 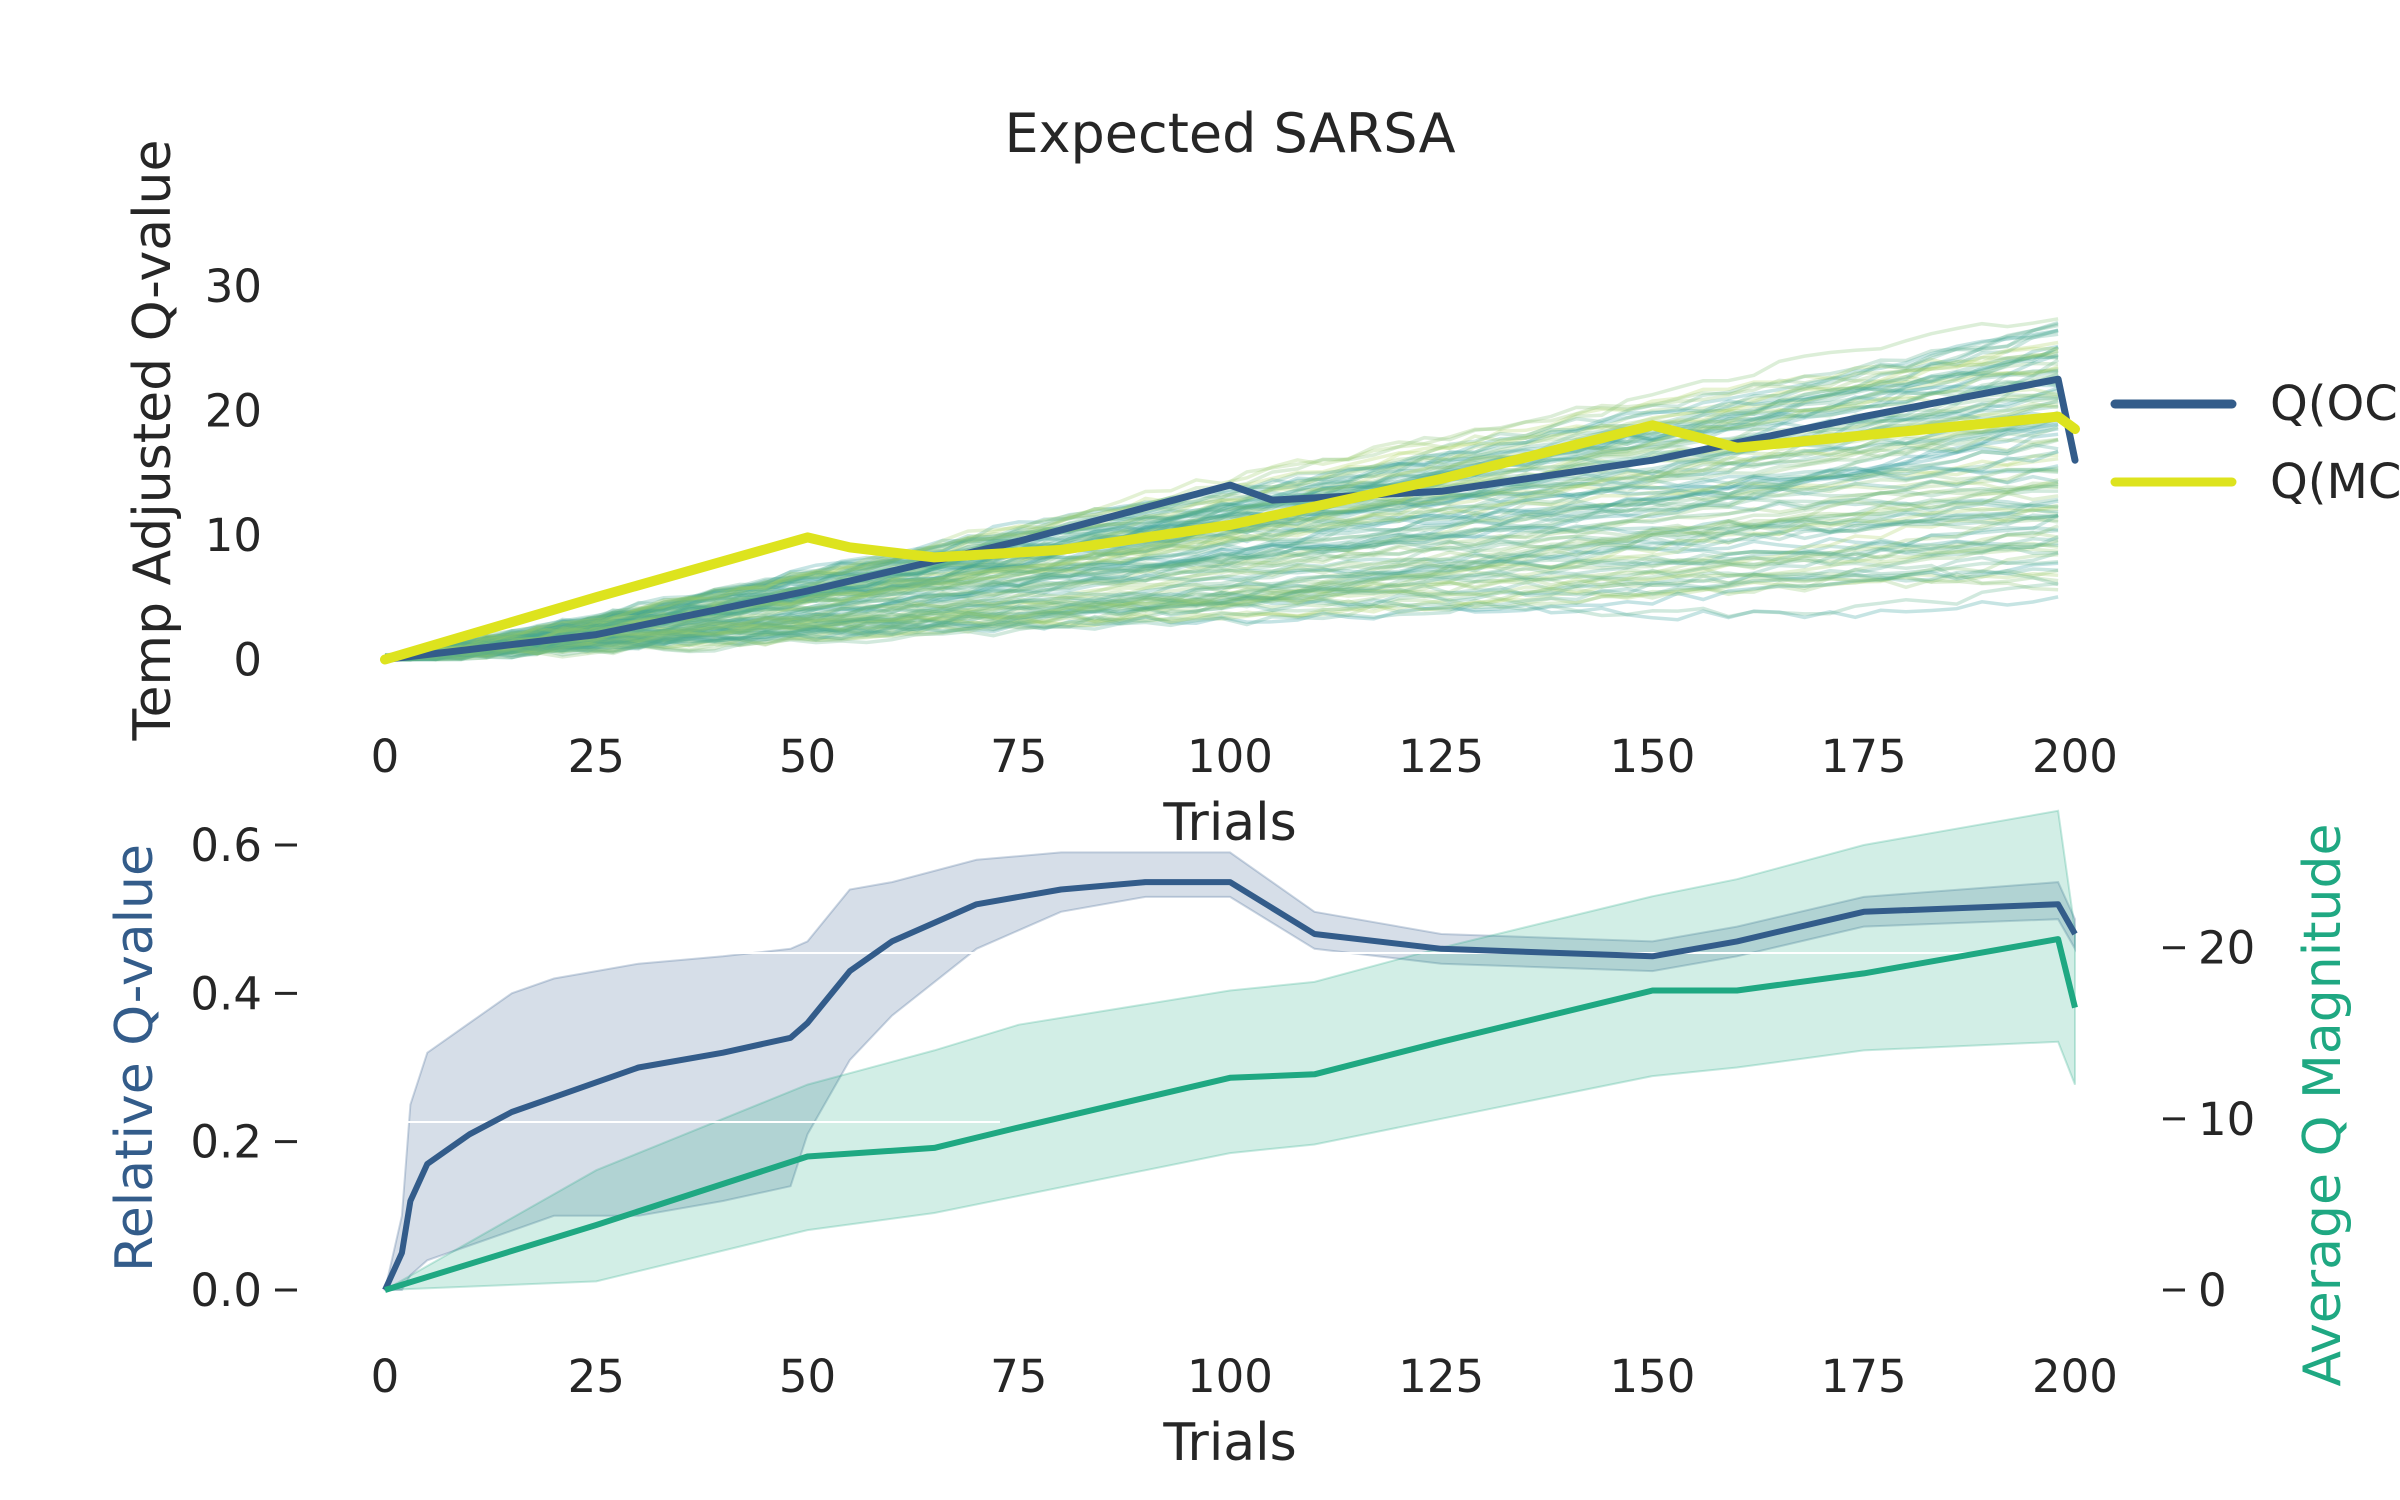 I want to click on bottom-right-y-ticks: 0 10 20, so click(x=2209, y=1119).